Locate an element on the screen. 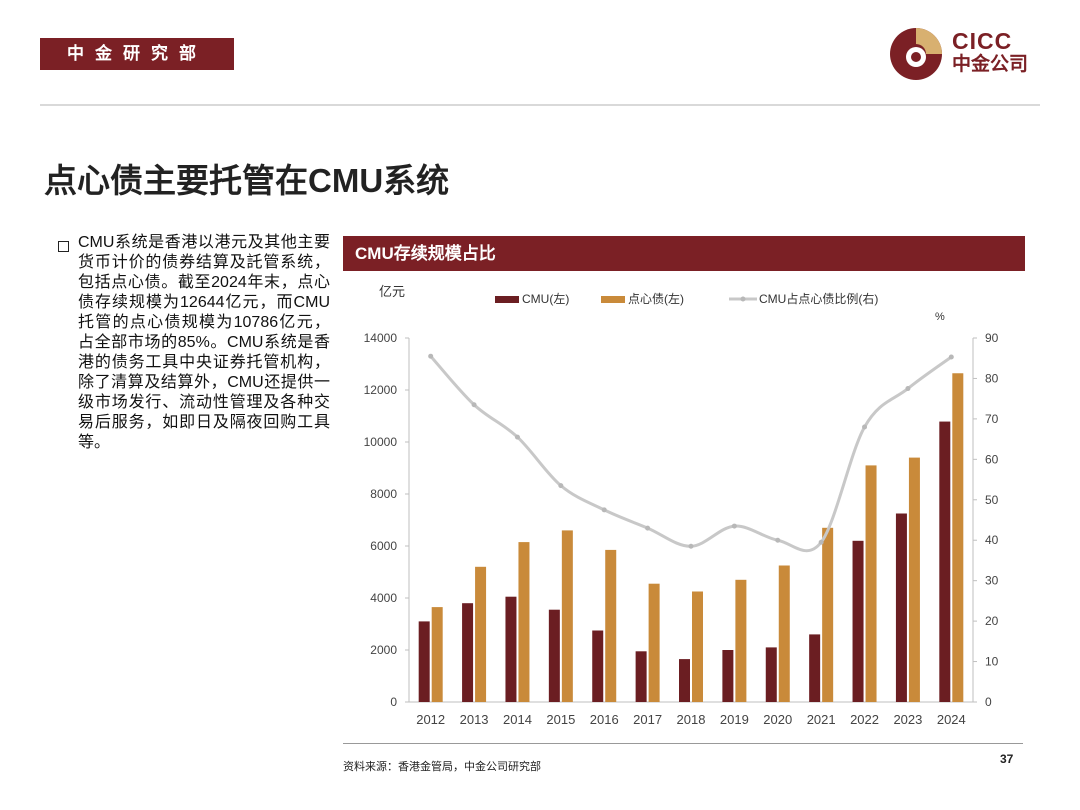  logo-chinese-text: 中金公司 is located at coordinates (990, 64).